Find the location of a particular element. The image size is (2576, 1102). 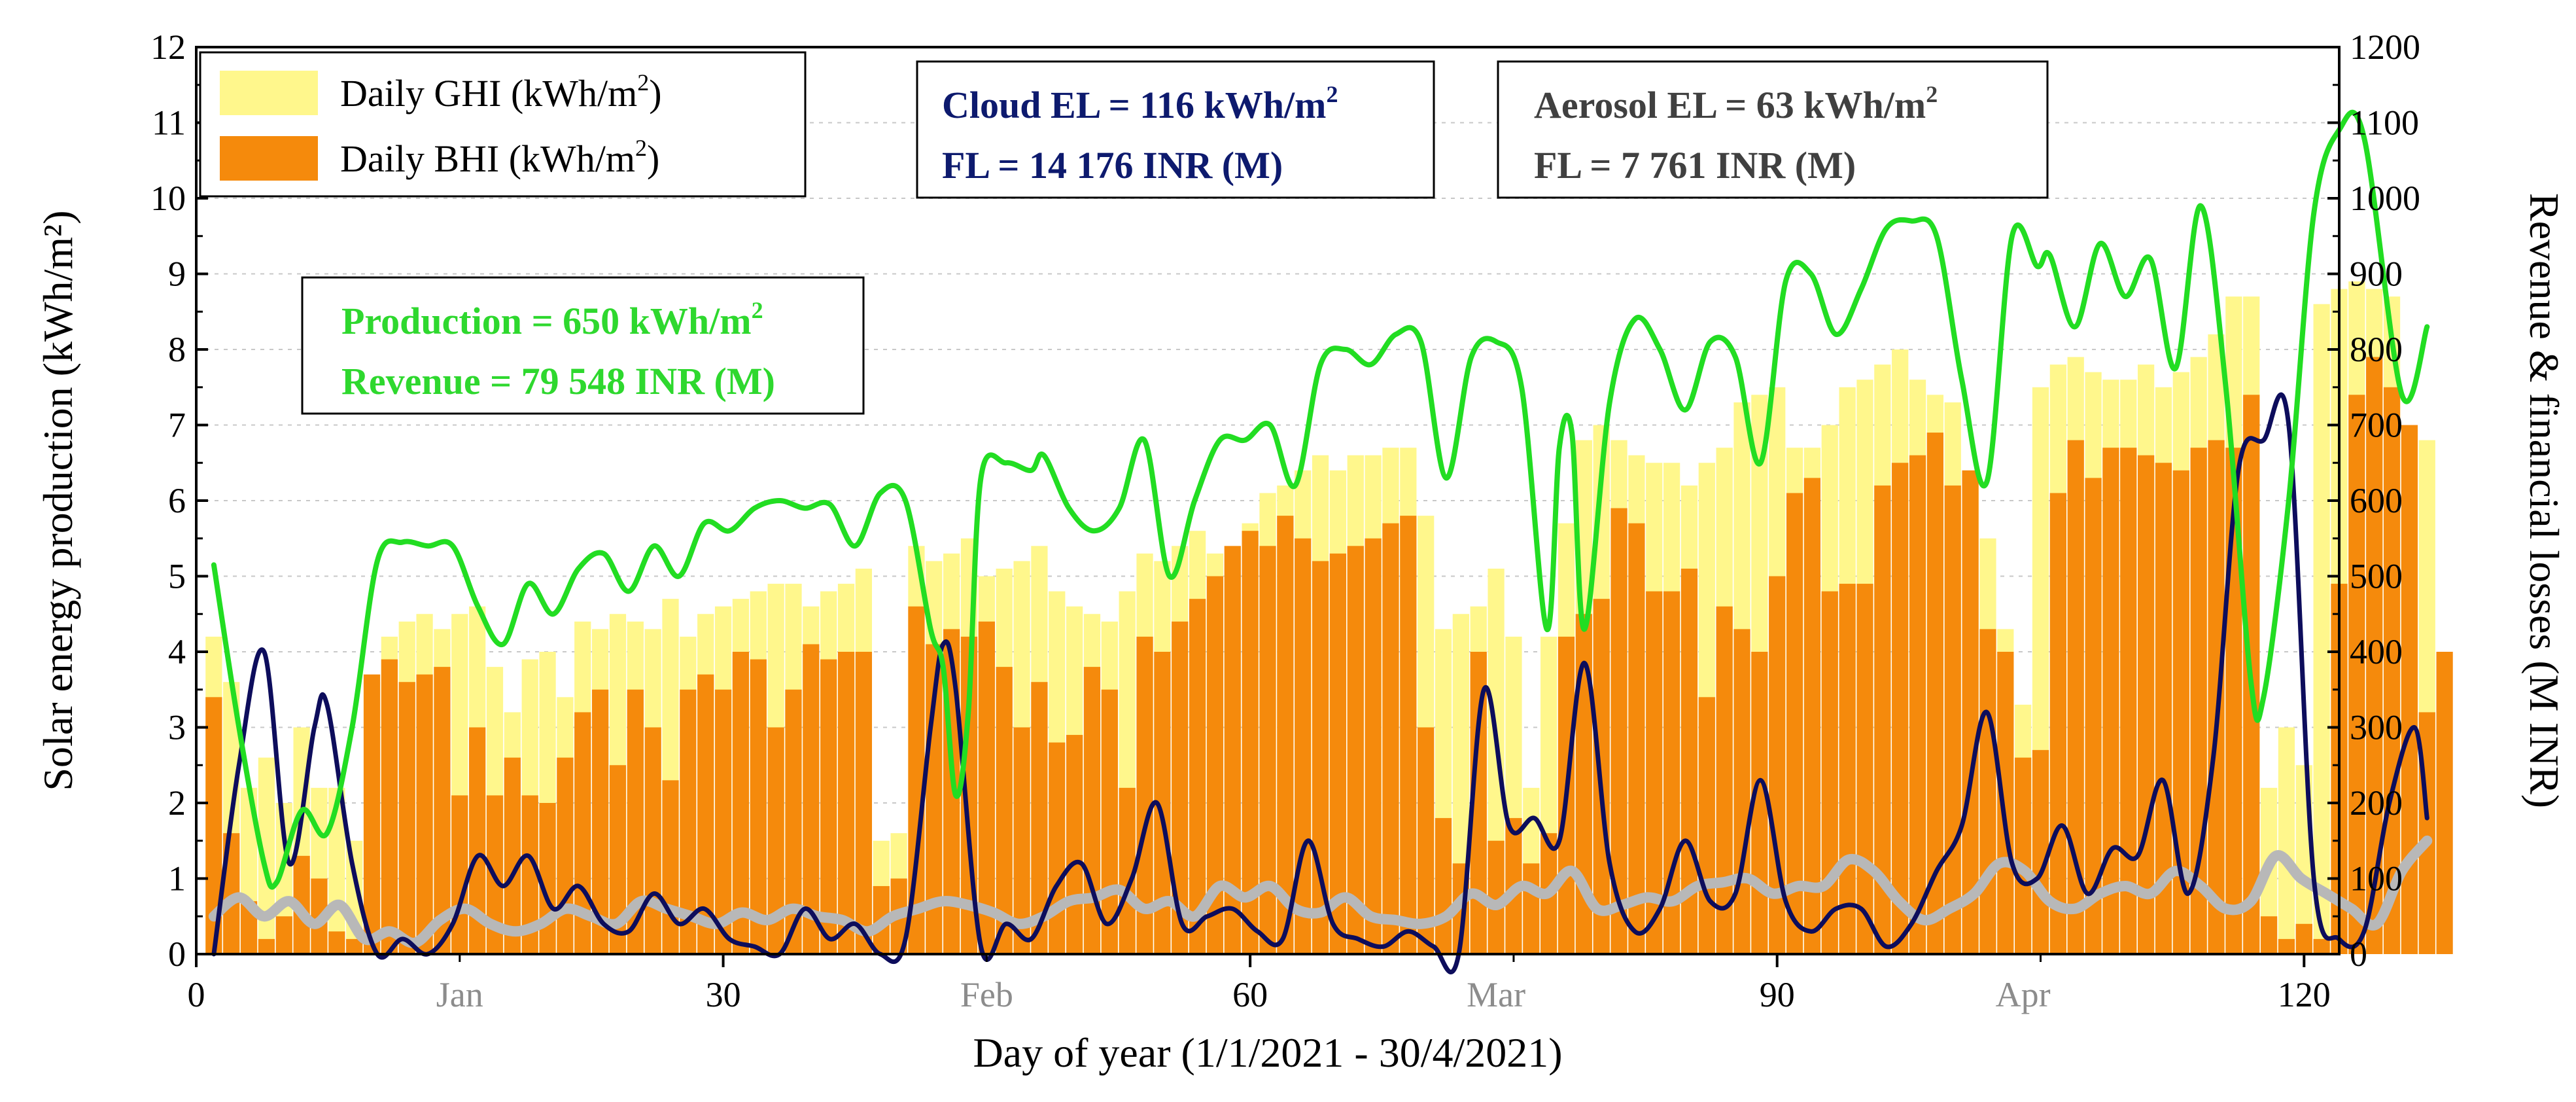

y2-tick-label: 1100 is located at coordinates (2384, 123).